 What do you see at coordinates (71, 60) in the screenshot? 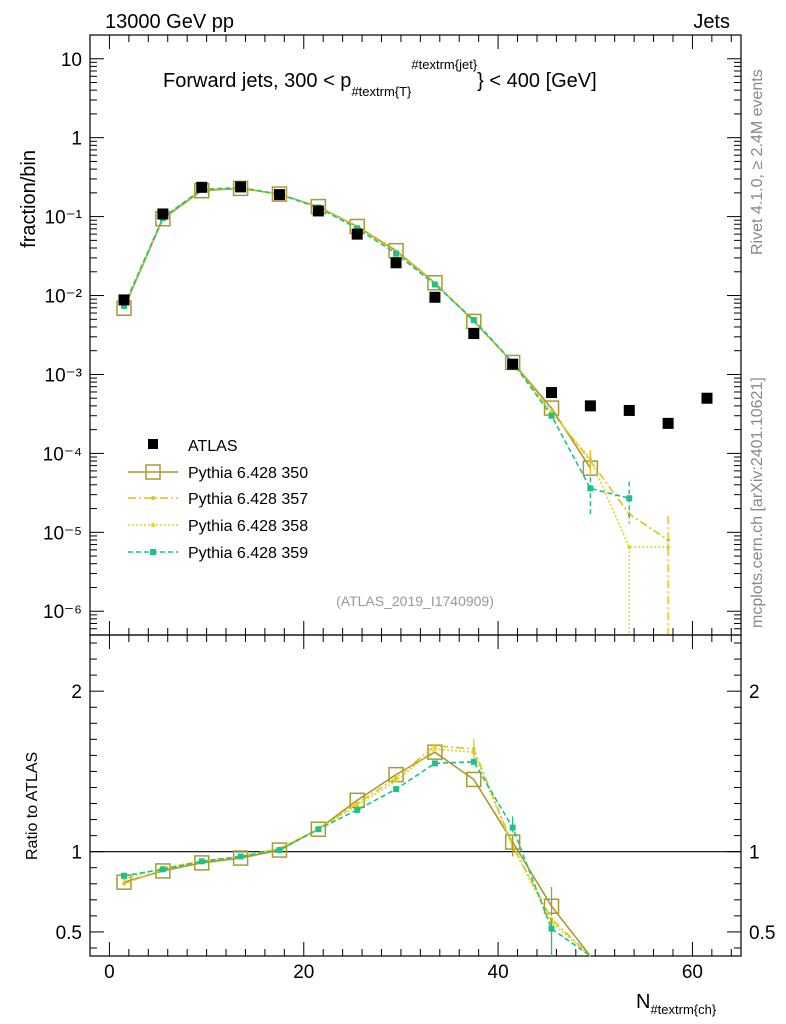
I see `main-y-tick-label: 10` at bounding box center [71, 60].